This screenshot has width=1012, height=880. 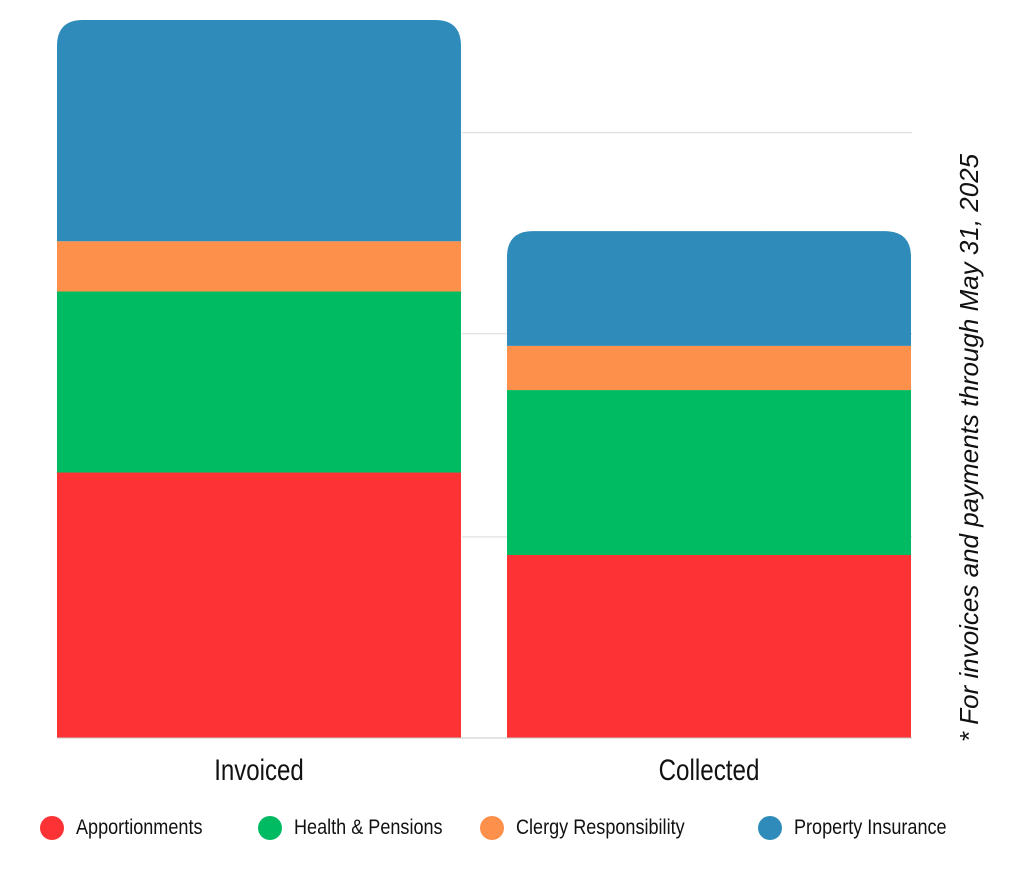 I want to click on legend-item-clergy-responsibility: Clergy Responsibility, so click(x=596, y=828).